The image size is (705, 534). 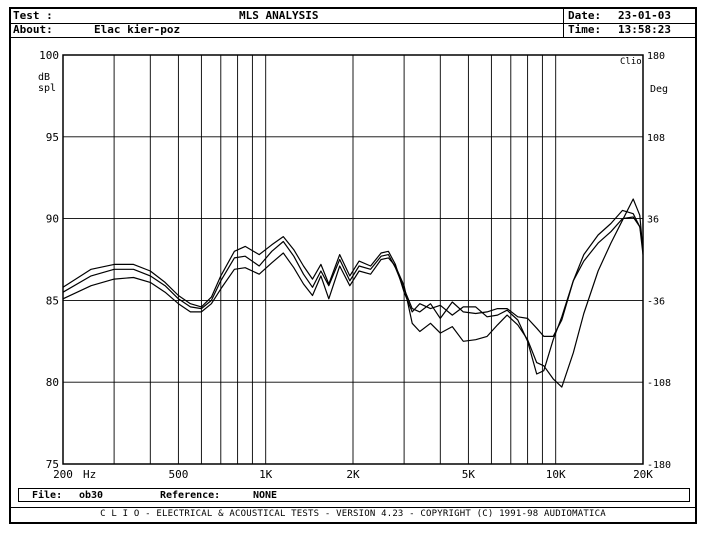 What do you see at coordinates (585, 15) in the screenshot?
I see `date-label: Date:` at bounding box center [585, 15].